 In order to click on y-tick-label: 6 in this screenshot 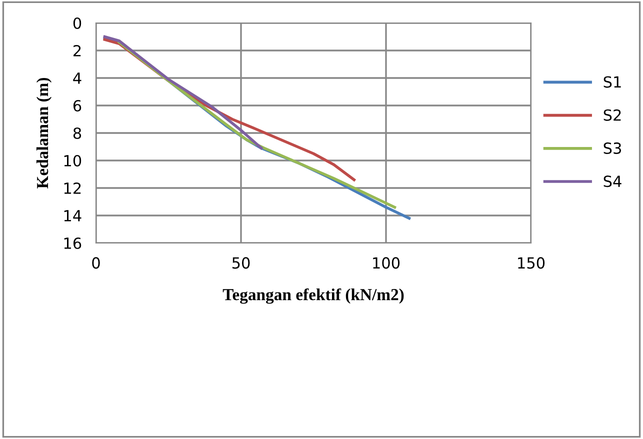, I will do `click(77, 106)`.